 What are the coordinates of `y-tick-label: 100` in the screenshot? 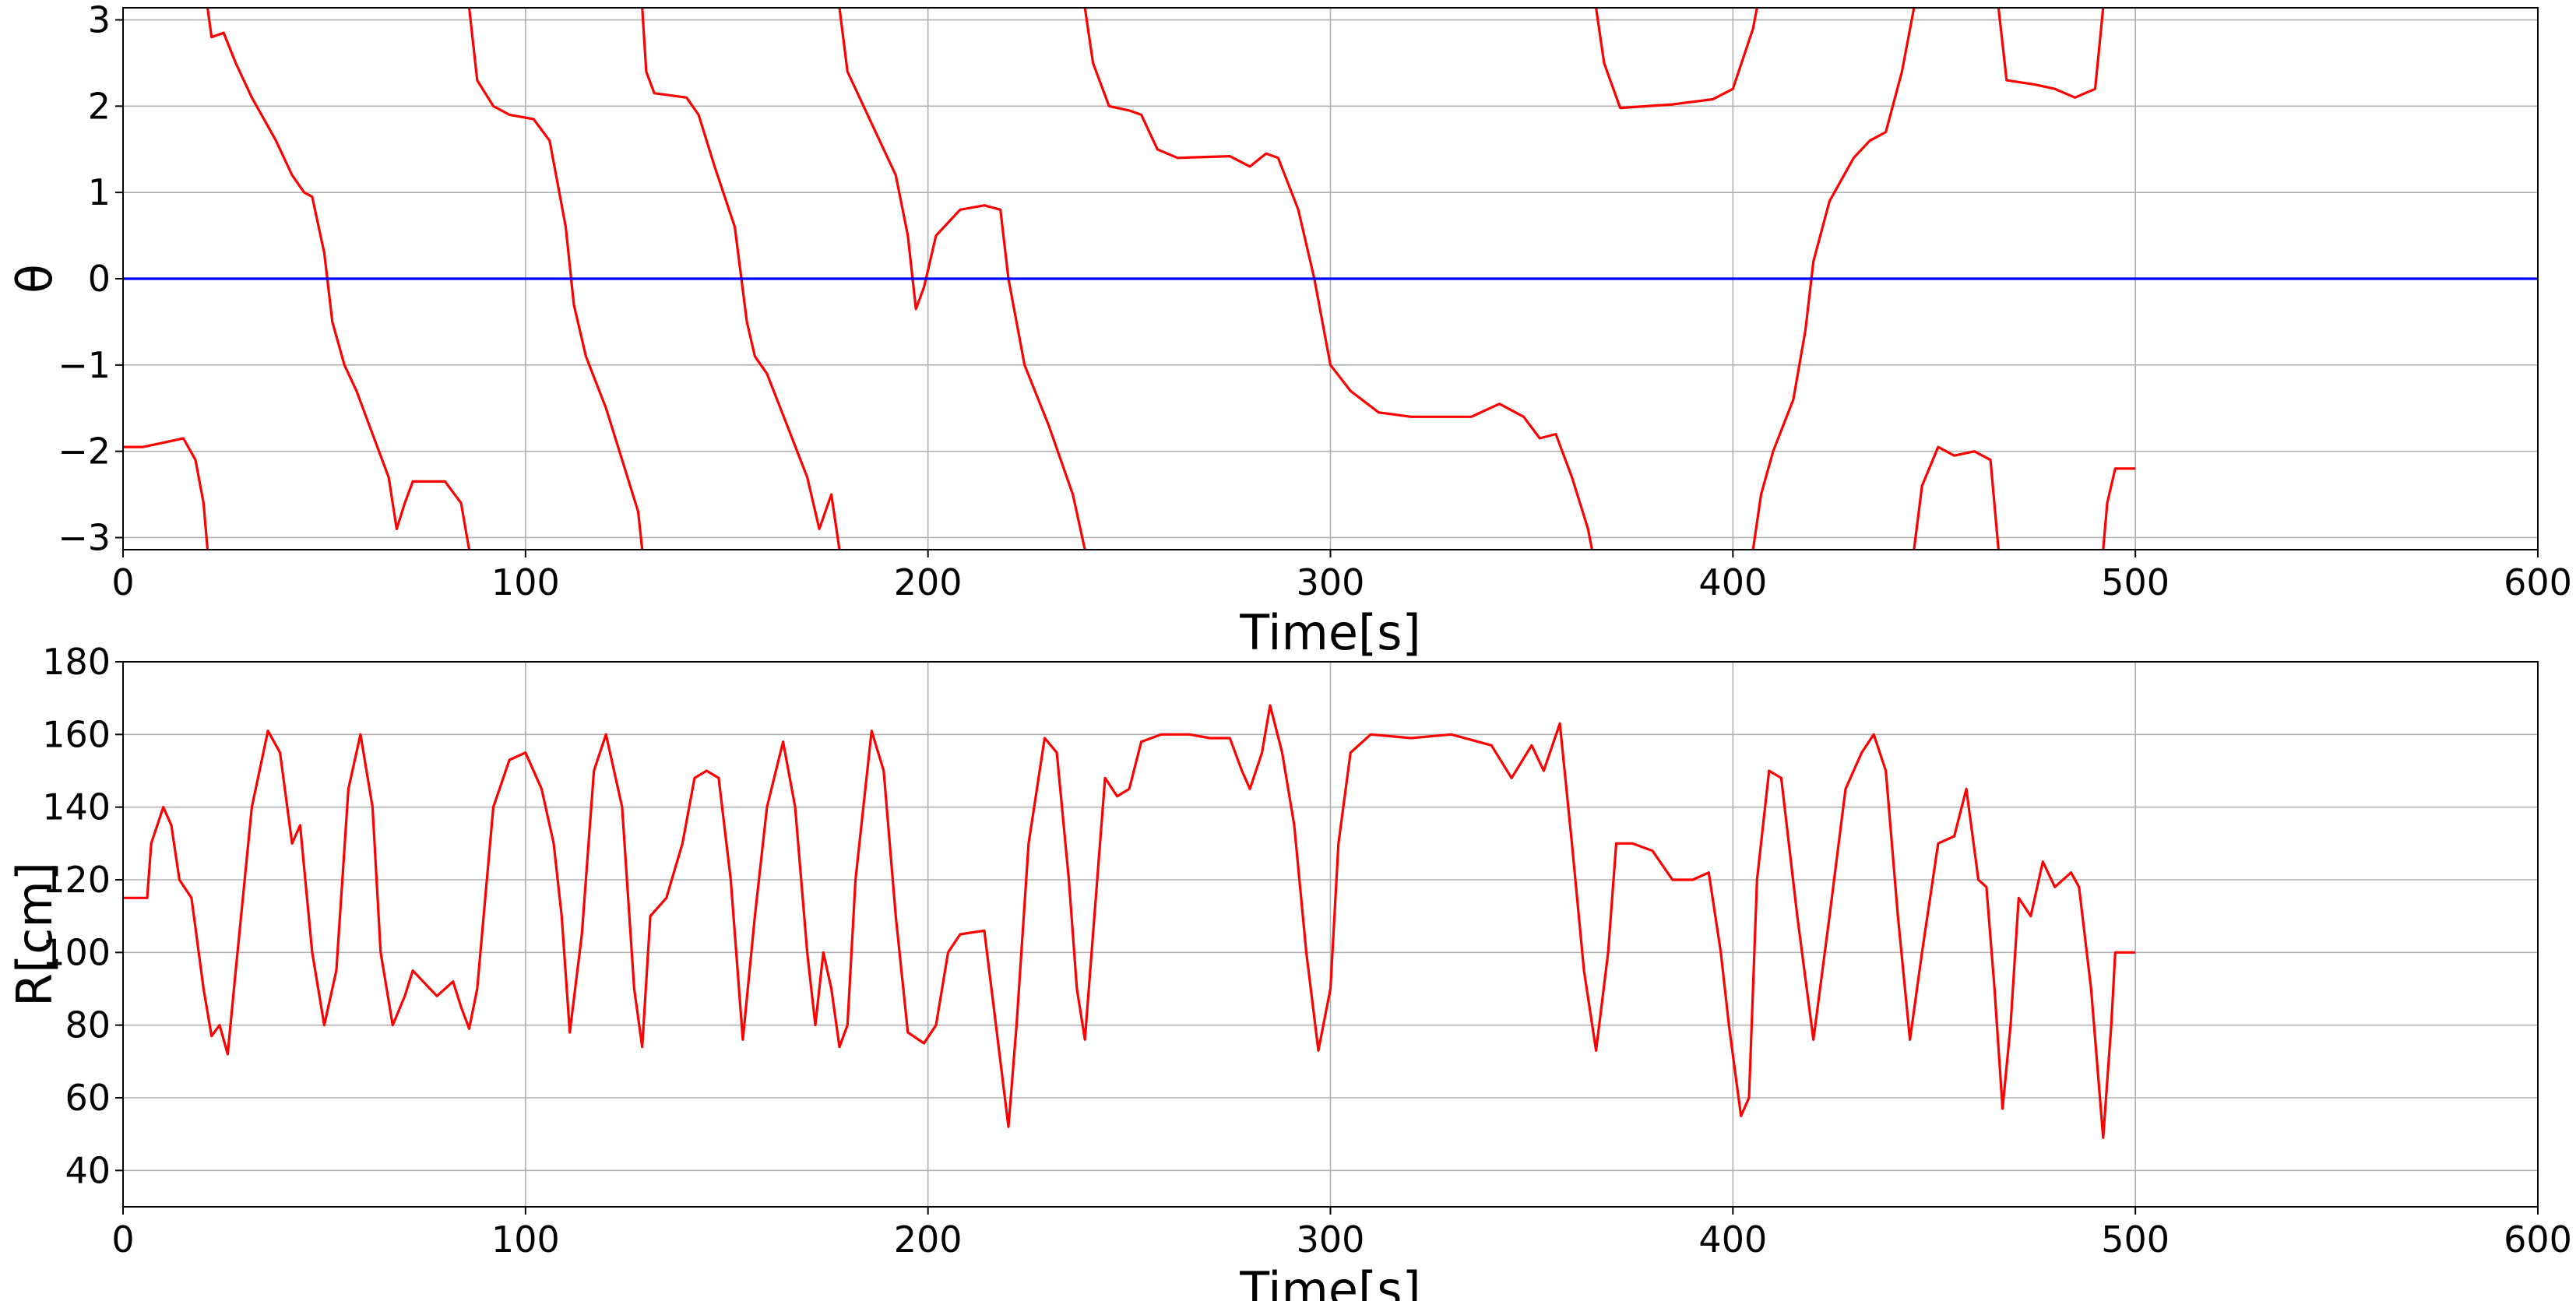 It's located at (76, 952).